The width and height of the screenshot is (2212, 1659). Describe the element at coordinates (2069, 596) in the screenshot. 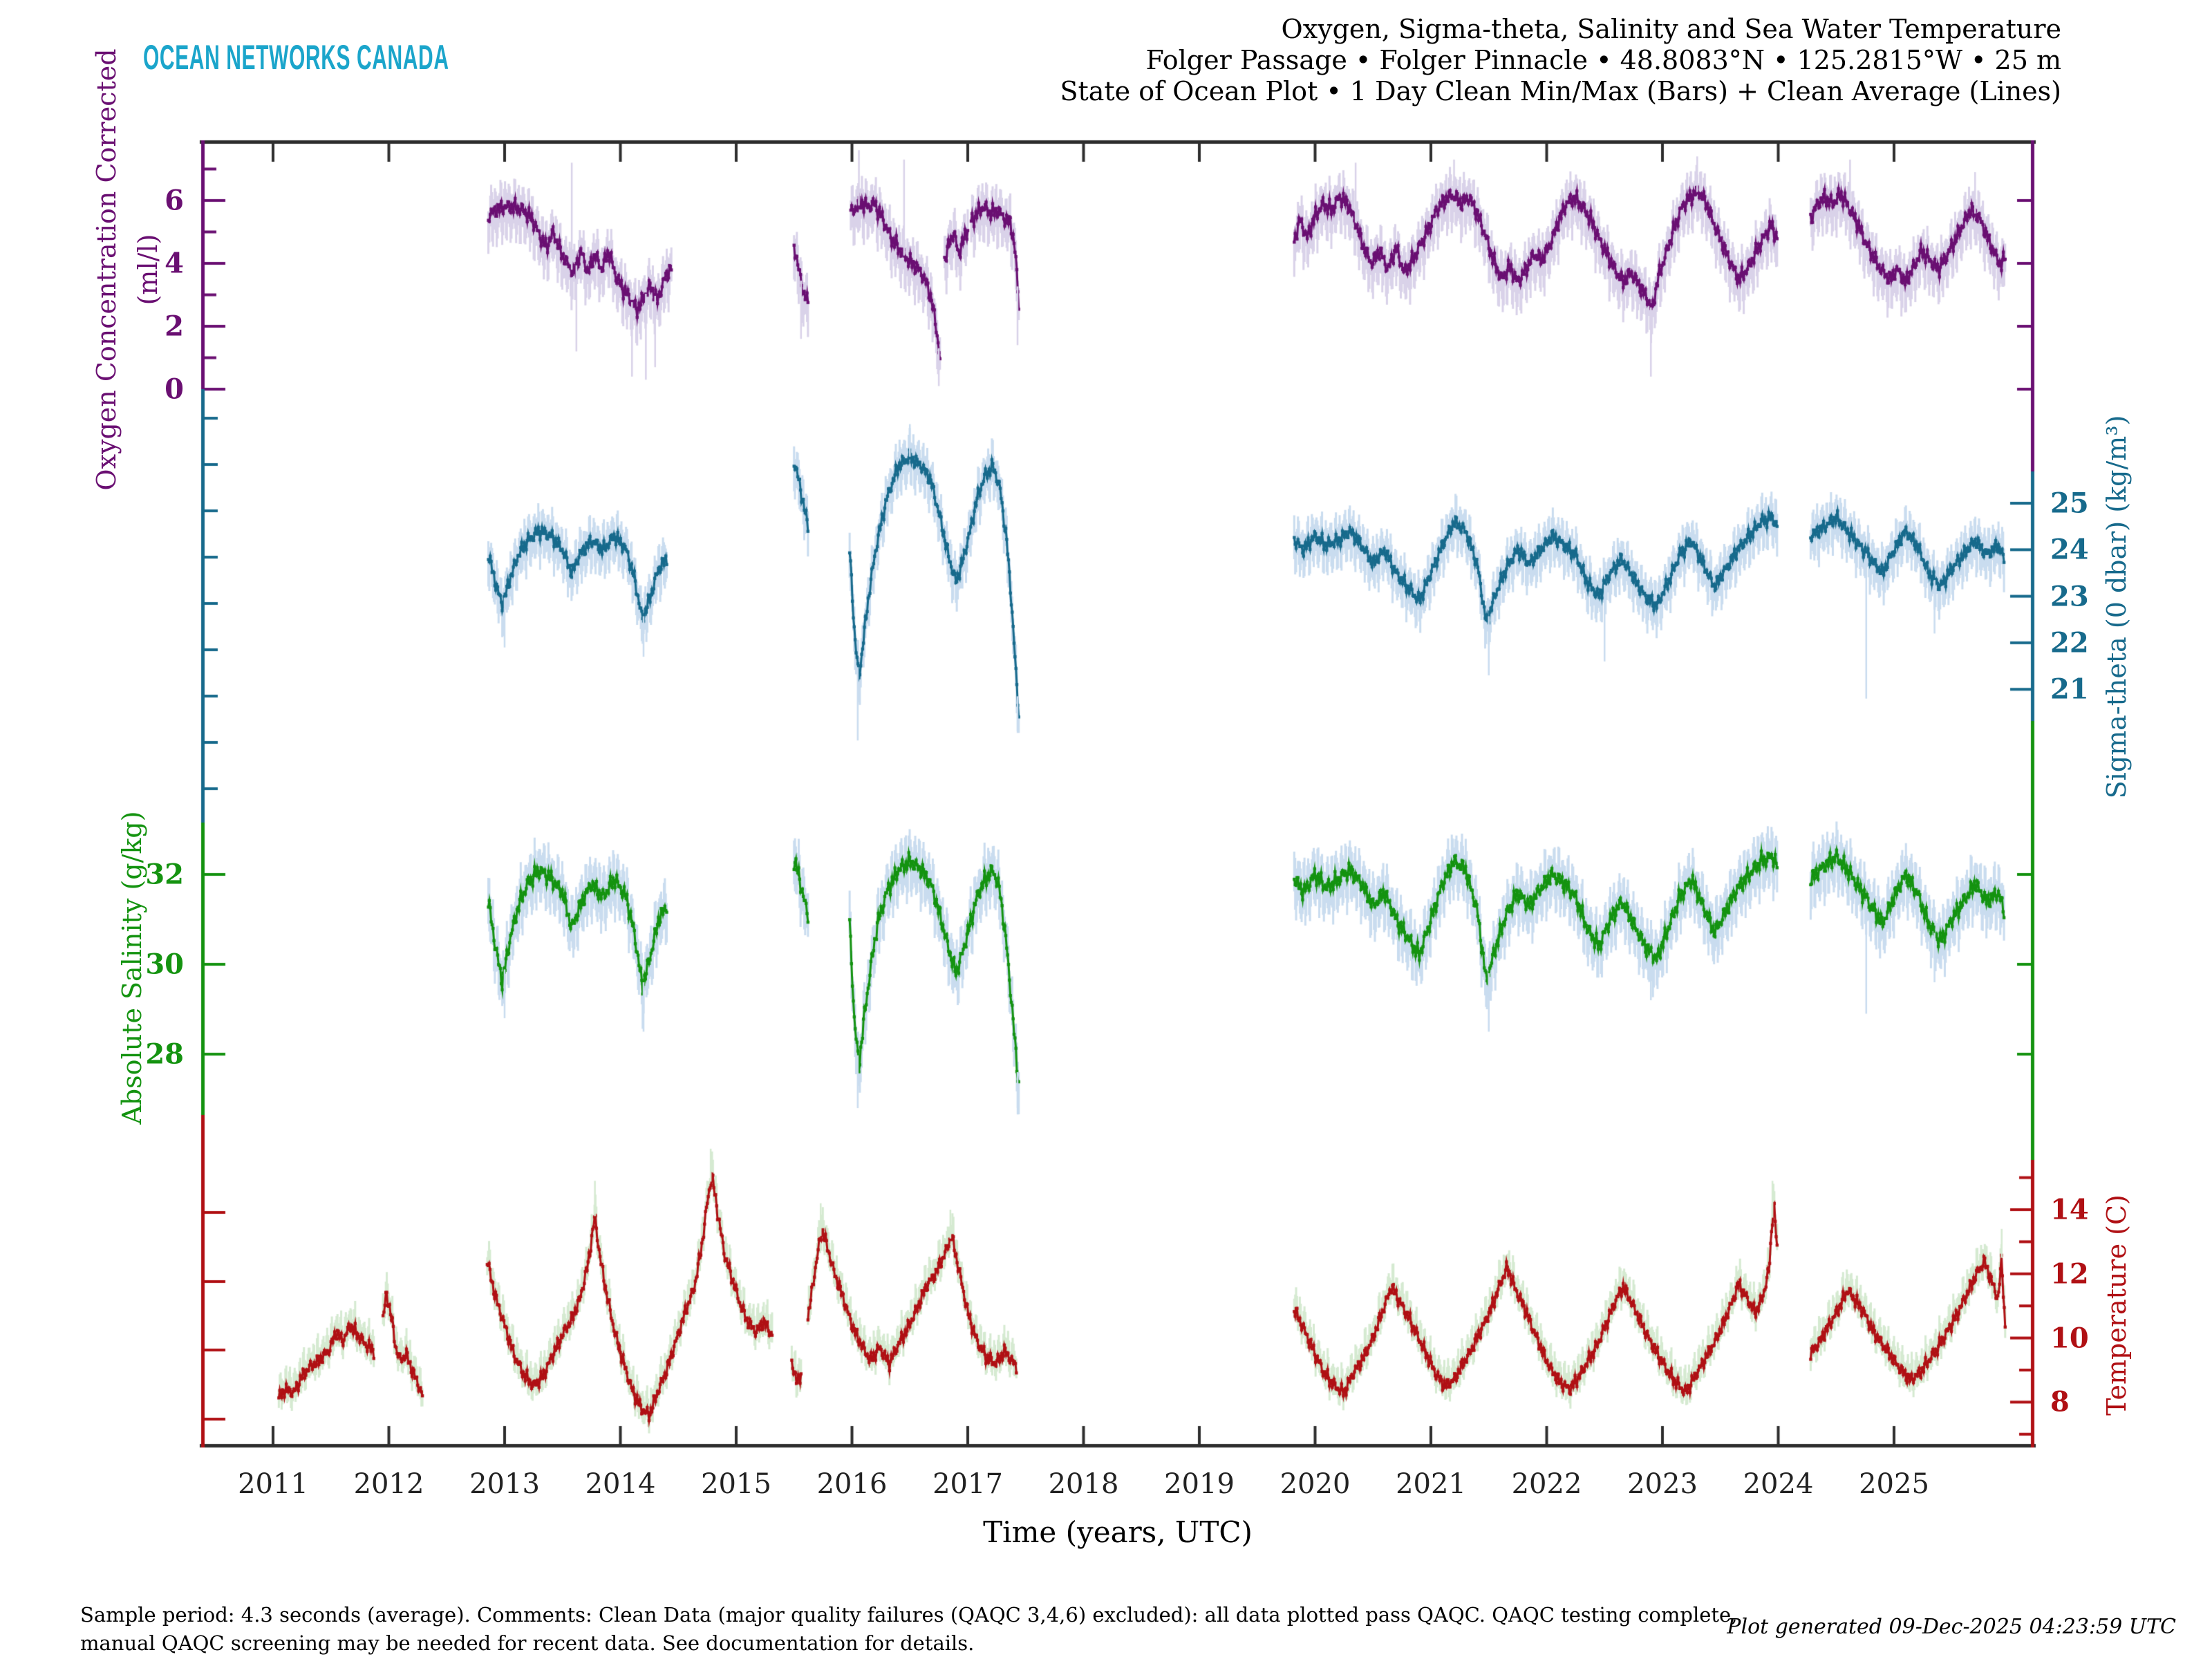

I see `tick-label-sigma-23: 23` at that location.